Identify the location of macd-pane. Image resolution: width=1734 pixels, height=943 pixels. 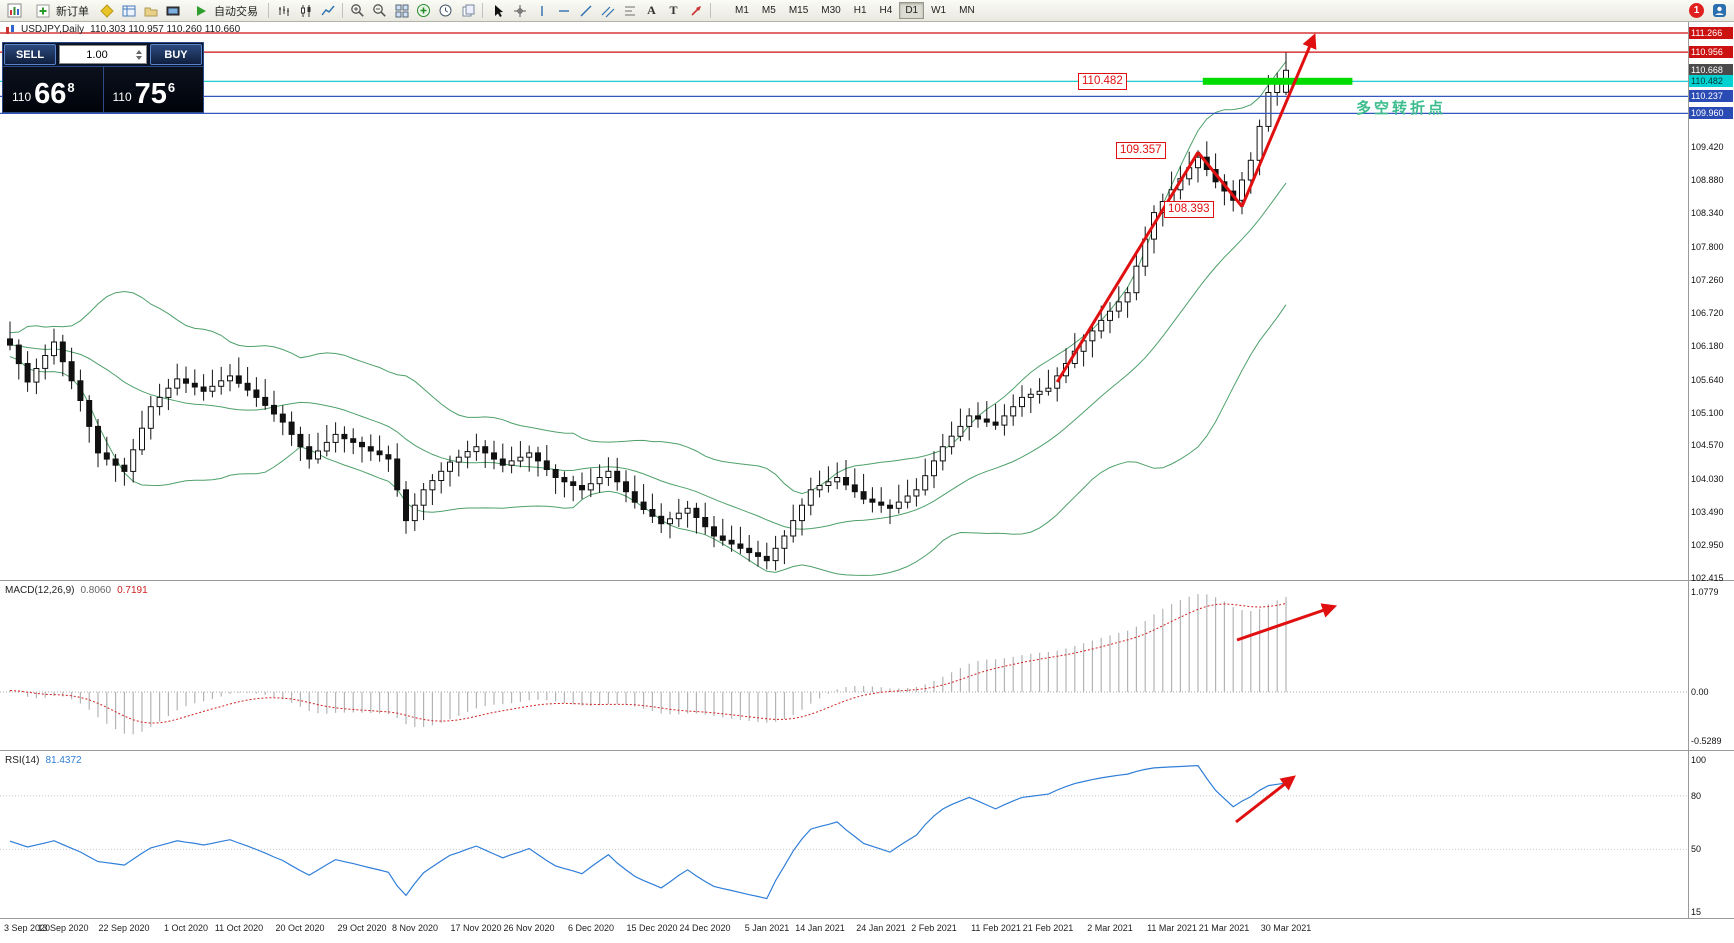
(844, 664).